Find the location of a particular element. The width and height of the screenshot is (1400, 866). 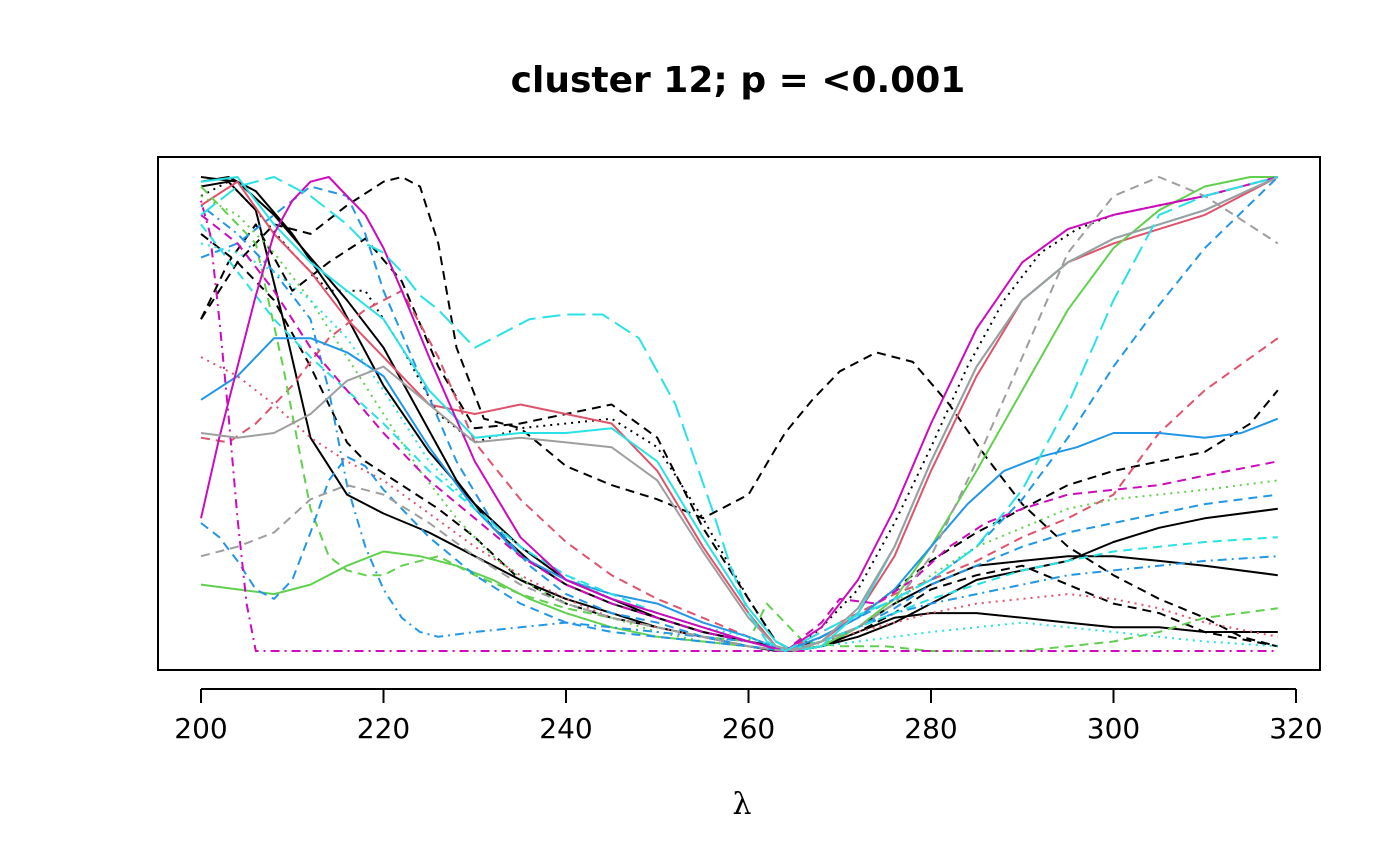

chart-title: cluster 12; p = <0.001 is located at coordinates (738, 80).